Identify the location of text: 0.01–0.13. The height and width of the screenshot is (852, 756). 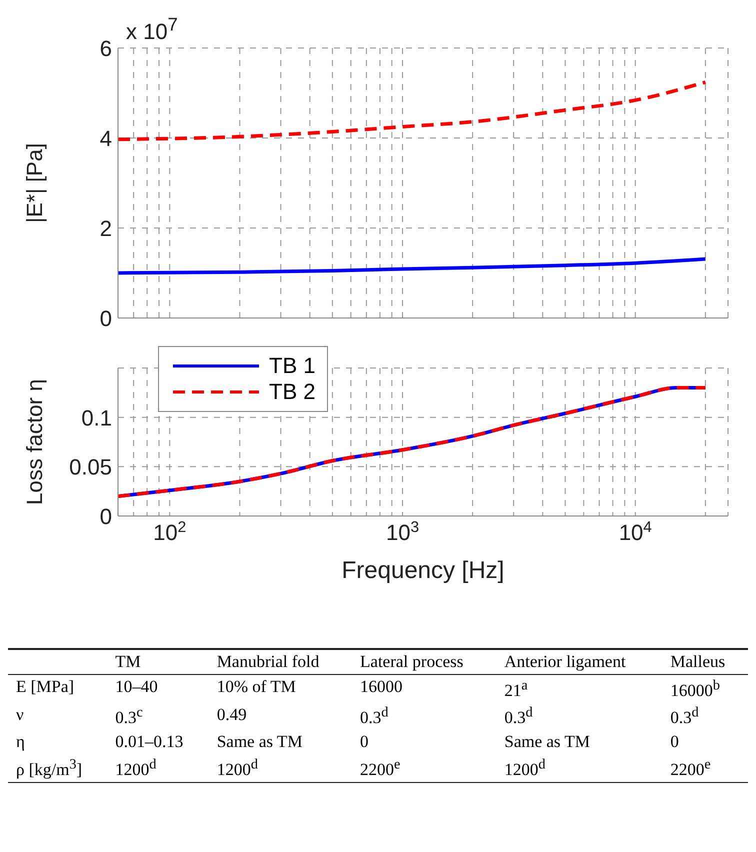
(149, 742).